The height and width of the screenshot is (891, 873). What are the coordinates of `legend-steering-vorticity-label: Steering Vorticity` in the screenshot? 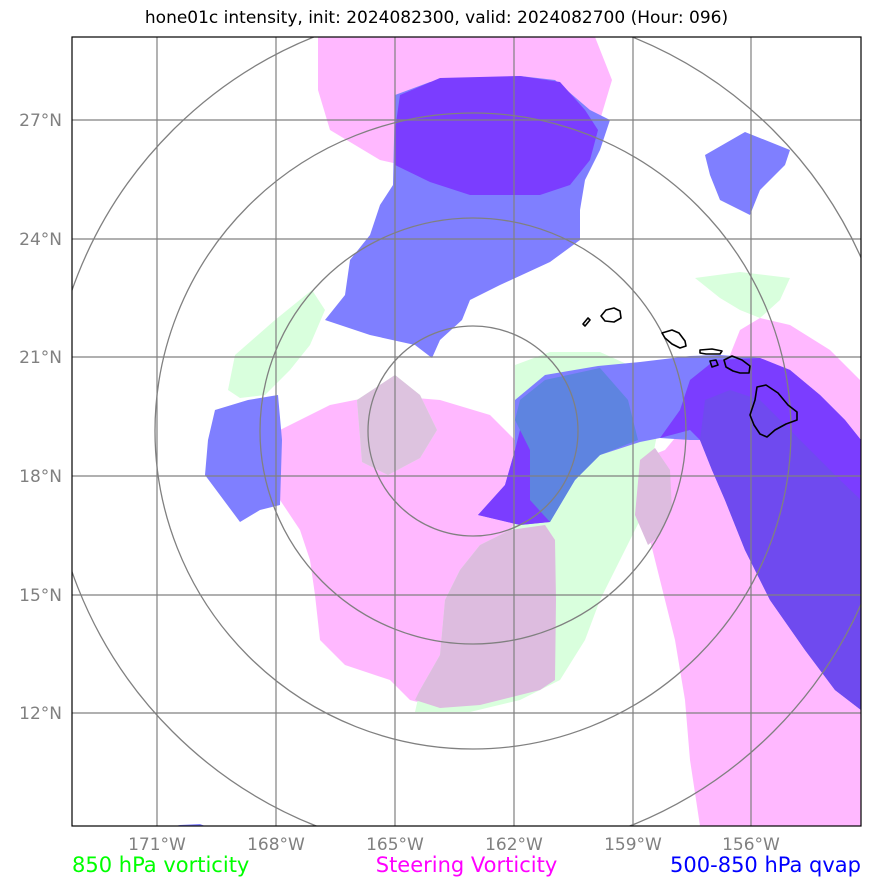 It's located at (466, 865).